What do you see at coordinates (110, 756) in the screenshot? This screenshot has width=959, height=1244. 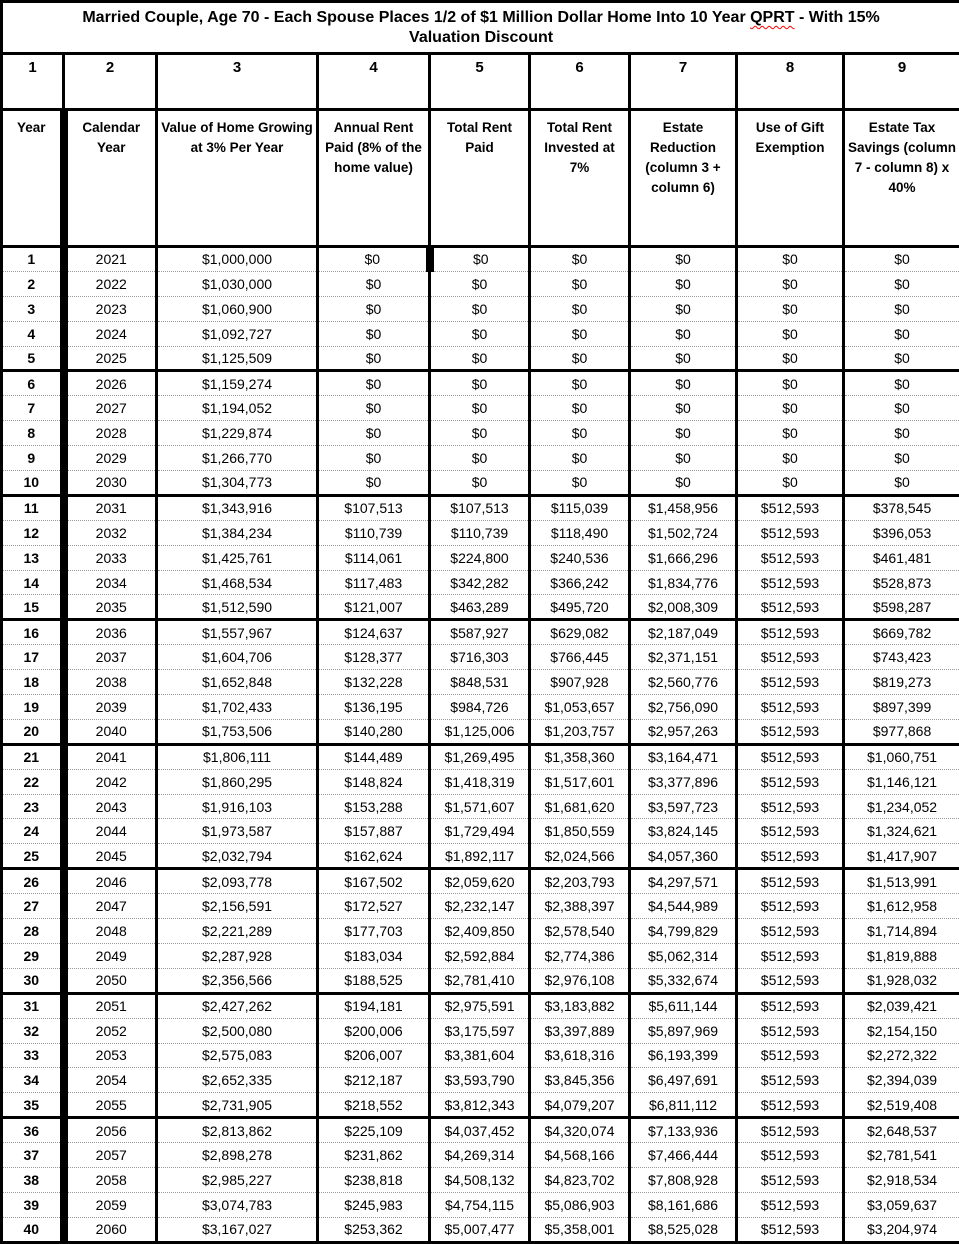 I see `cell-calendar-year: 2041` at bounding box center [110, 756].